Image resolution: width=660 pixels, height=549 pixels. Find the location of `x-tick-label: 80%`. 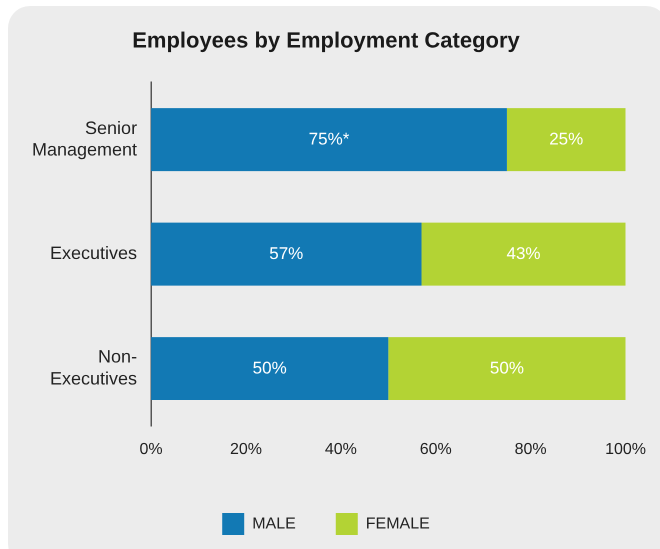

x-tick-label: 80% is located at coordinates (530, 449).